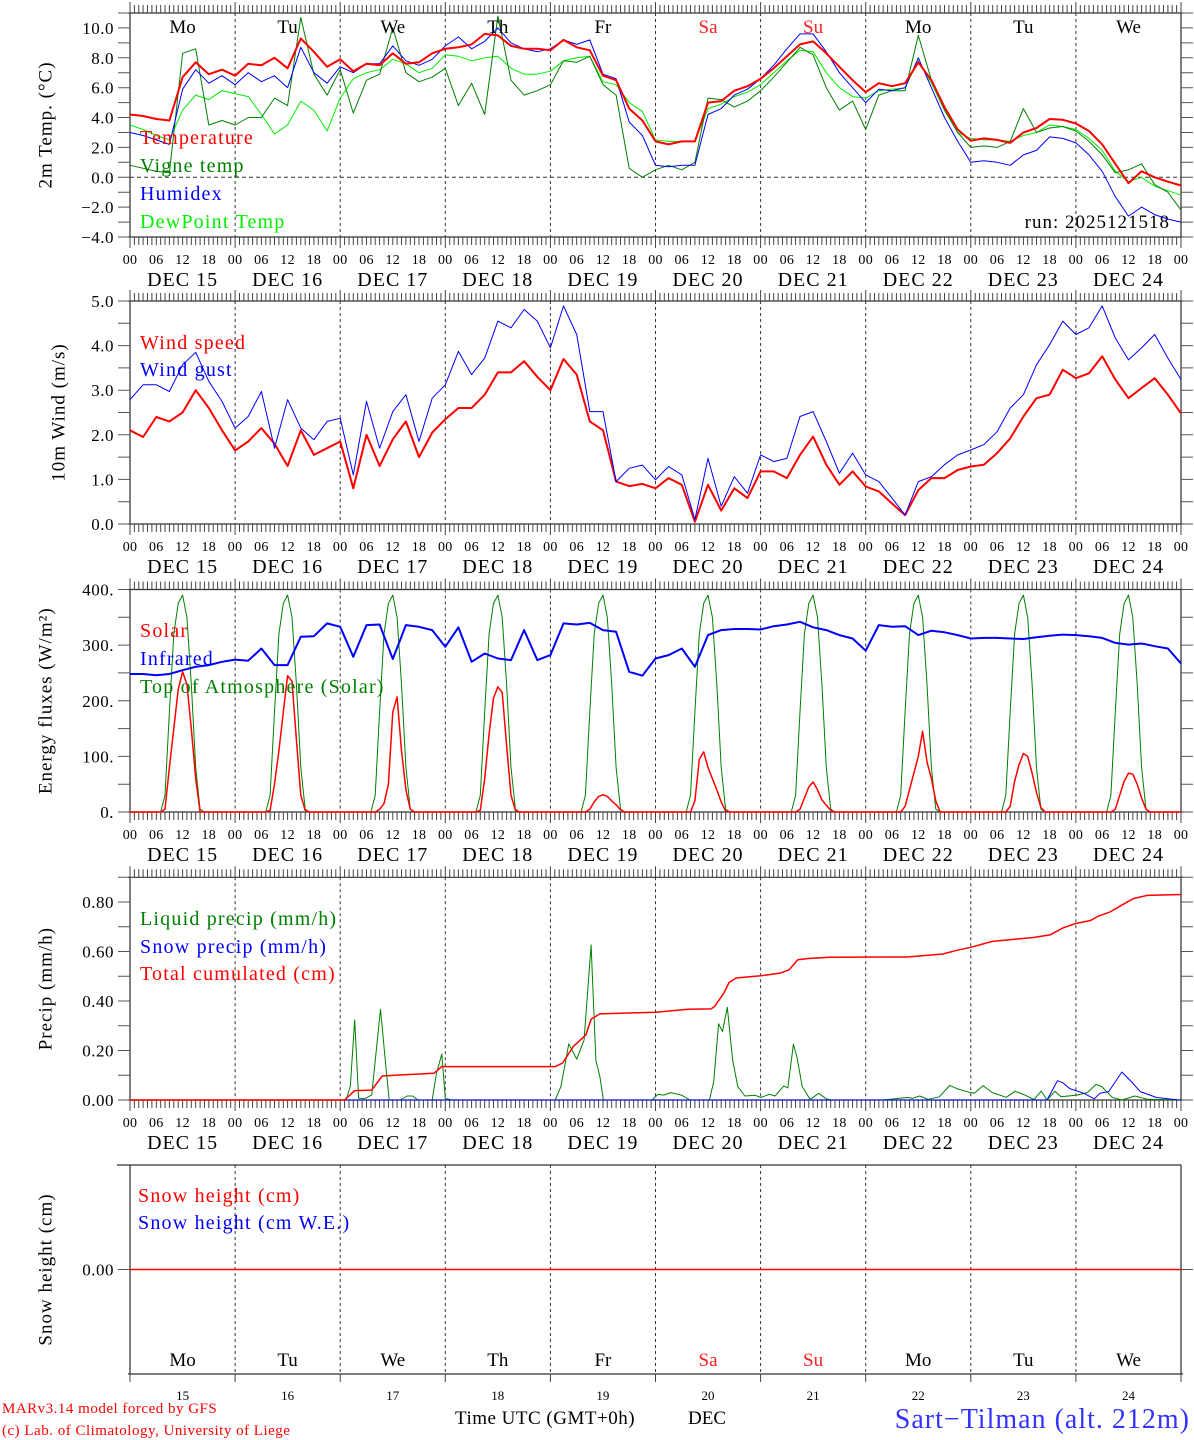 This screenshot has width=1194, height=1440. Describe the element at coordinates (709, 27) in the screenshot. I see `weekday-label: Sa` at that location.